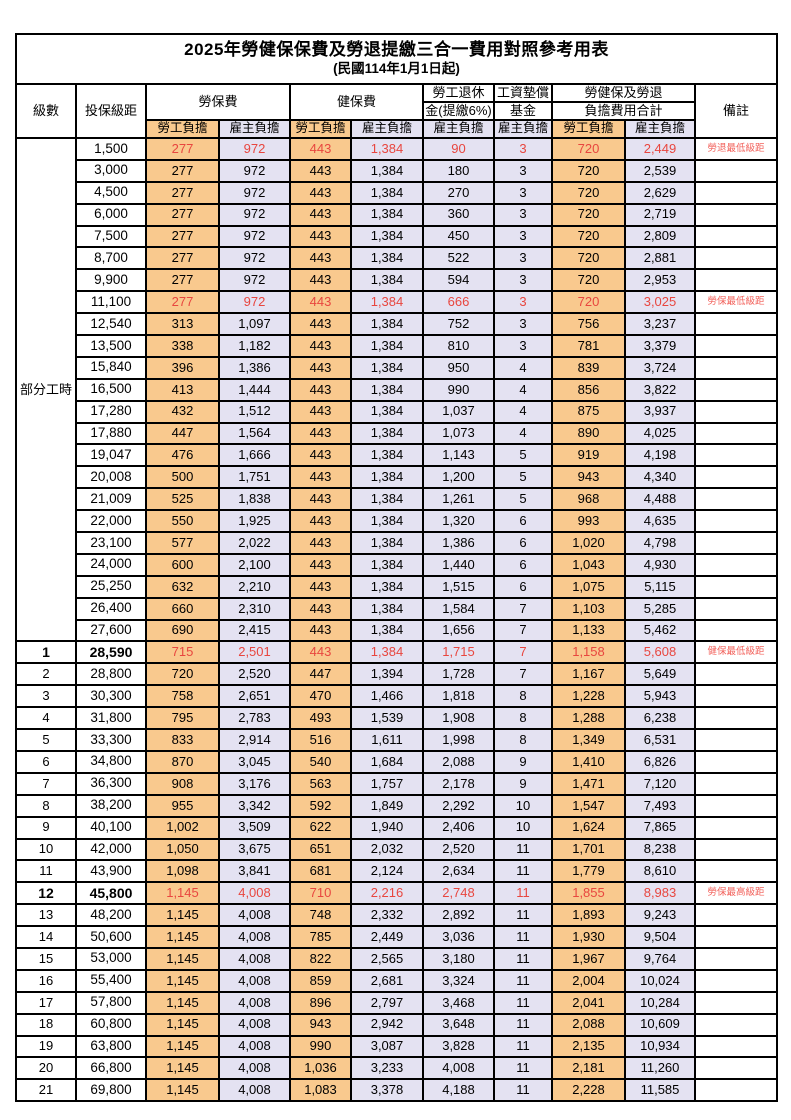 This screenshot has width=791, height=1120. What do you see at coordinates (660, 674) in the screenshot?
I see `value-cell-total-employer: 5,649` at bounding box center [660, 674].